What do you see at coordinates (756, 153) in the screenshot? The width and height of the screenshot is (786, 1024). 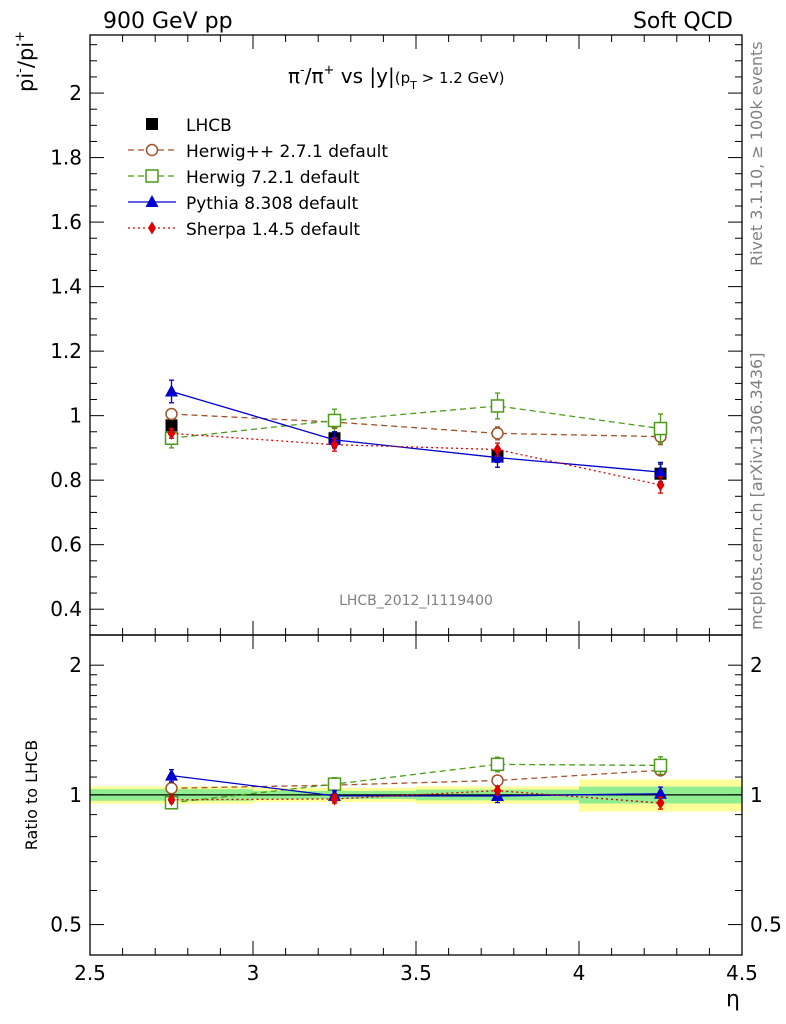 I see `rivet-label: Rivet 3.1.10, ≥ 100k events` at bounding box center [756, 153].